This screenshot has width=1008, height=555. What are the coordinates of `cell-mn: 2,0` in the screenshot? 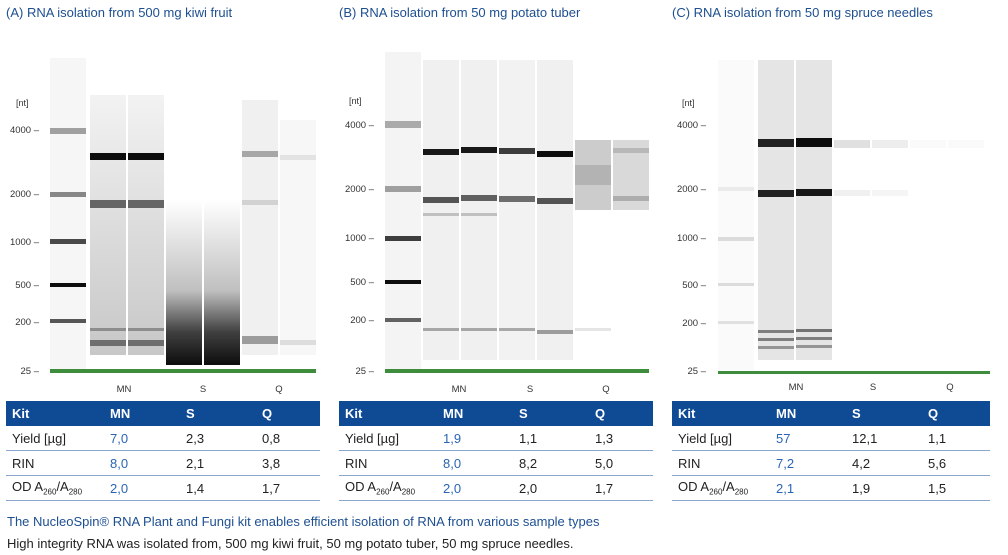 It's located at (475, 488).